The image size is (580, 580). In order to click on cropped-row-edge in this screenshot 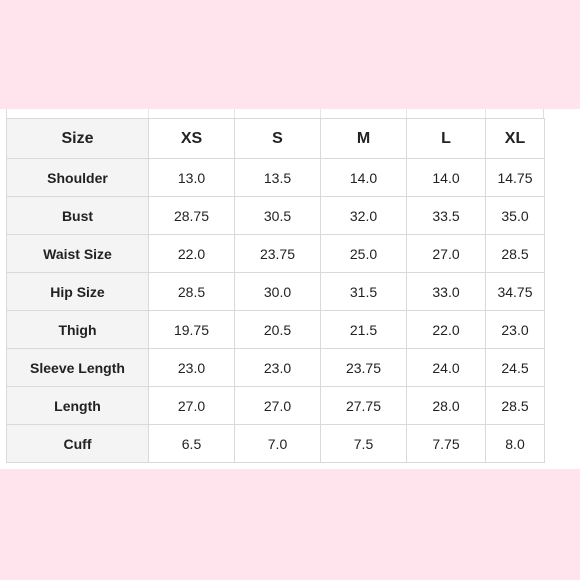, I will do `click(275, 113)`.